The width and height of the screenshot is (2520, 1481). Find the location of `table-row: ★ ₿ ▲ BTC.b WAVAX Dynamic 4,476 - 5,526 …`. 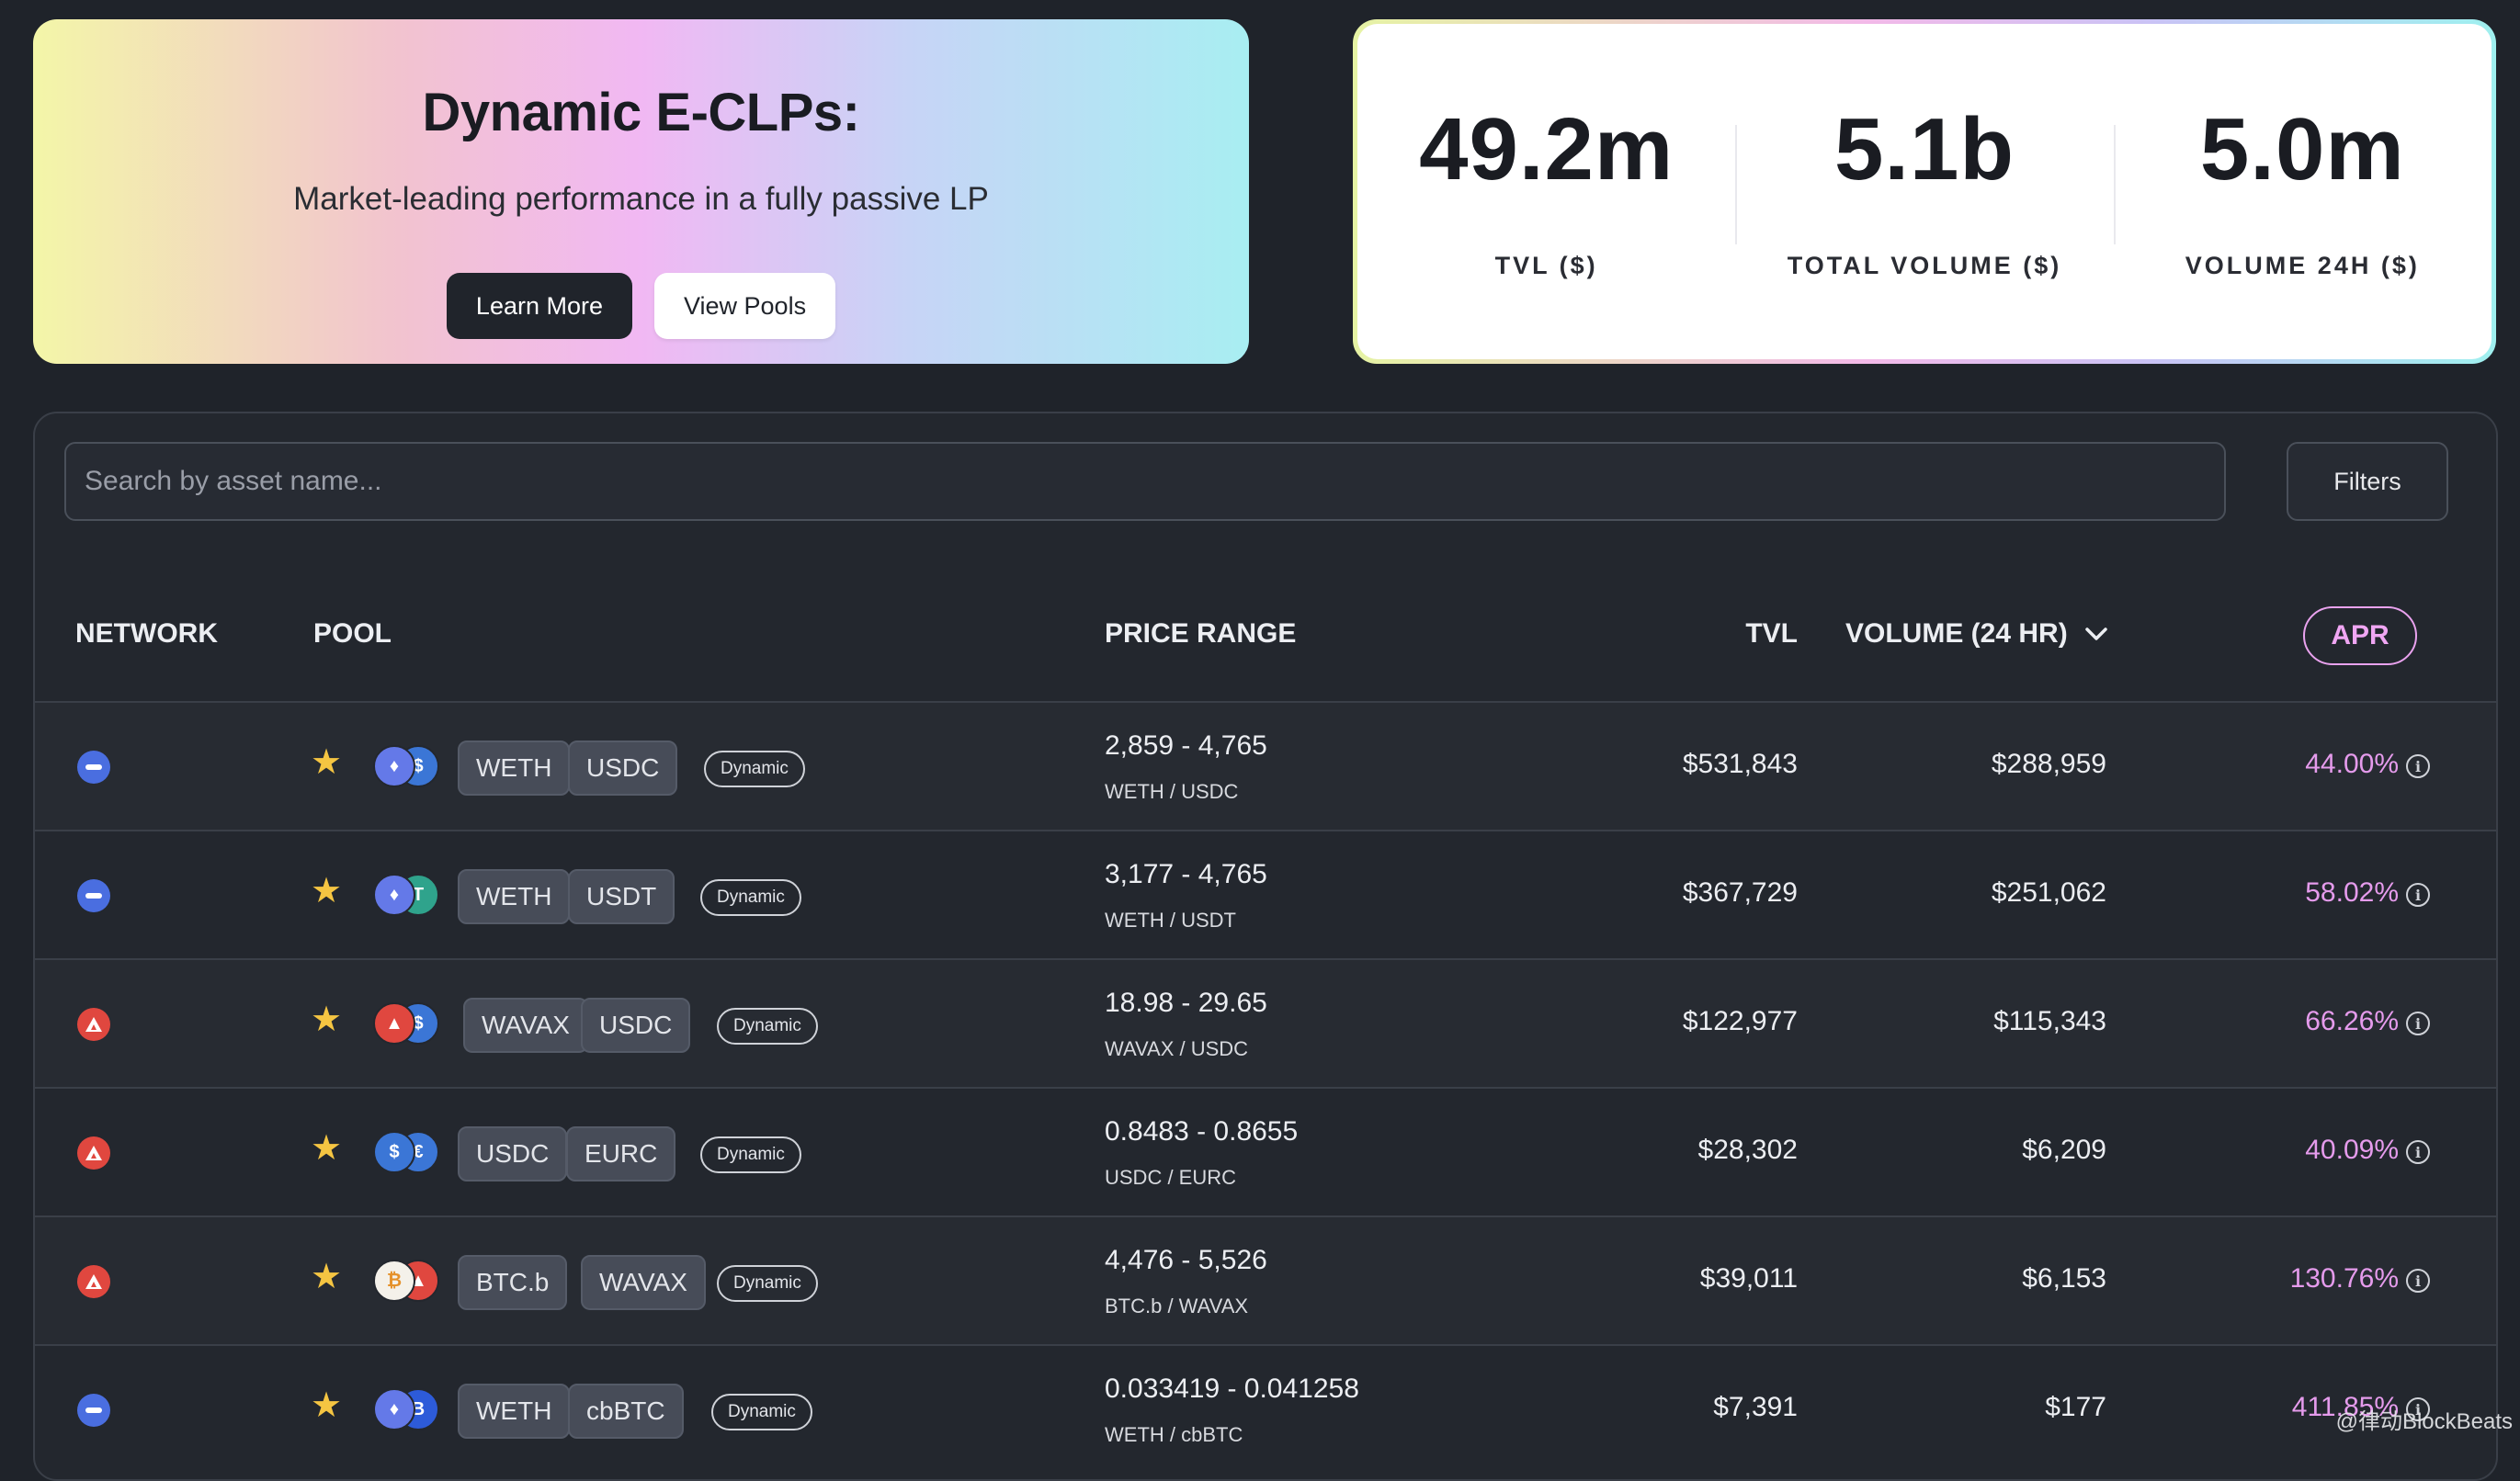

table-row: ★ ₿ ▲ BTC.b WAVAX Dynamic 4,476 - 5,526 … is located at coordinates (1265, 1279).